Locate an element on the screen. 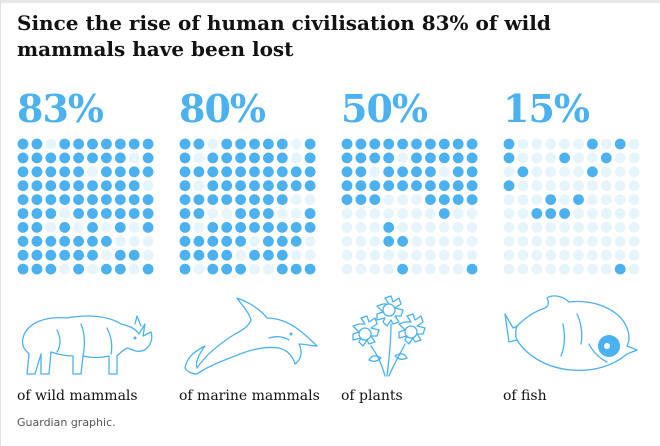 The height and width of the screenshot is (446, 660). dolphin-icon is located at coordinates (251, 336).